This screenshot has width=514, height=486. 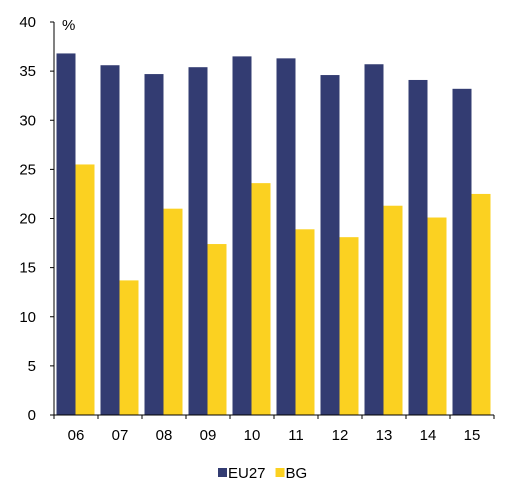 I want to click on x-tick-label: 08, so click(x=164, y=435).